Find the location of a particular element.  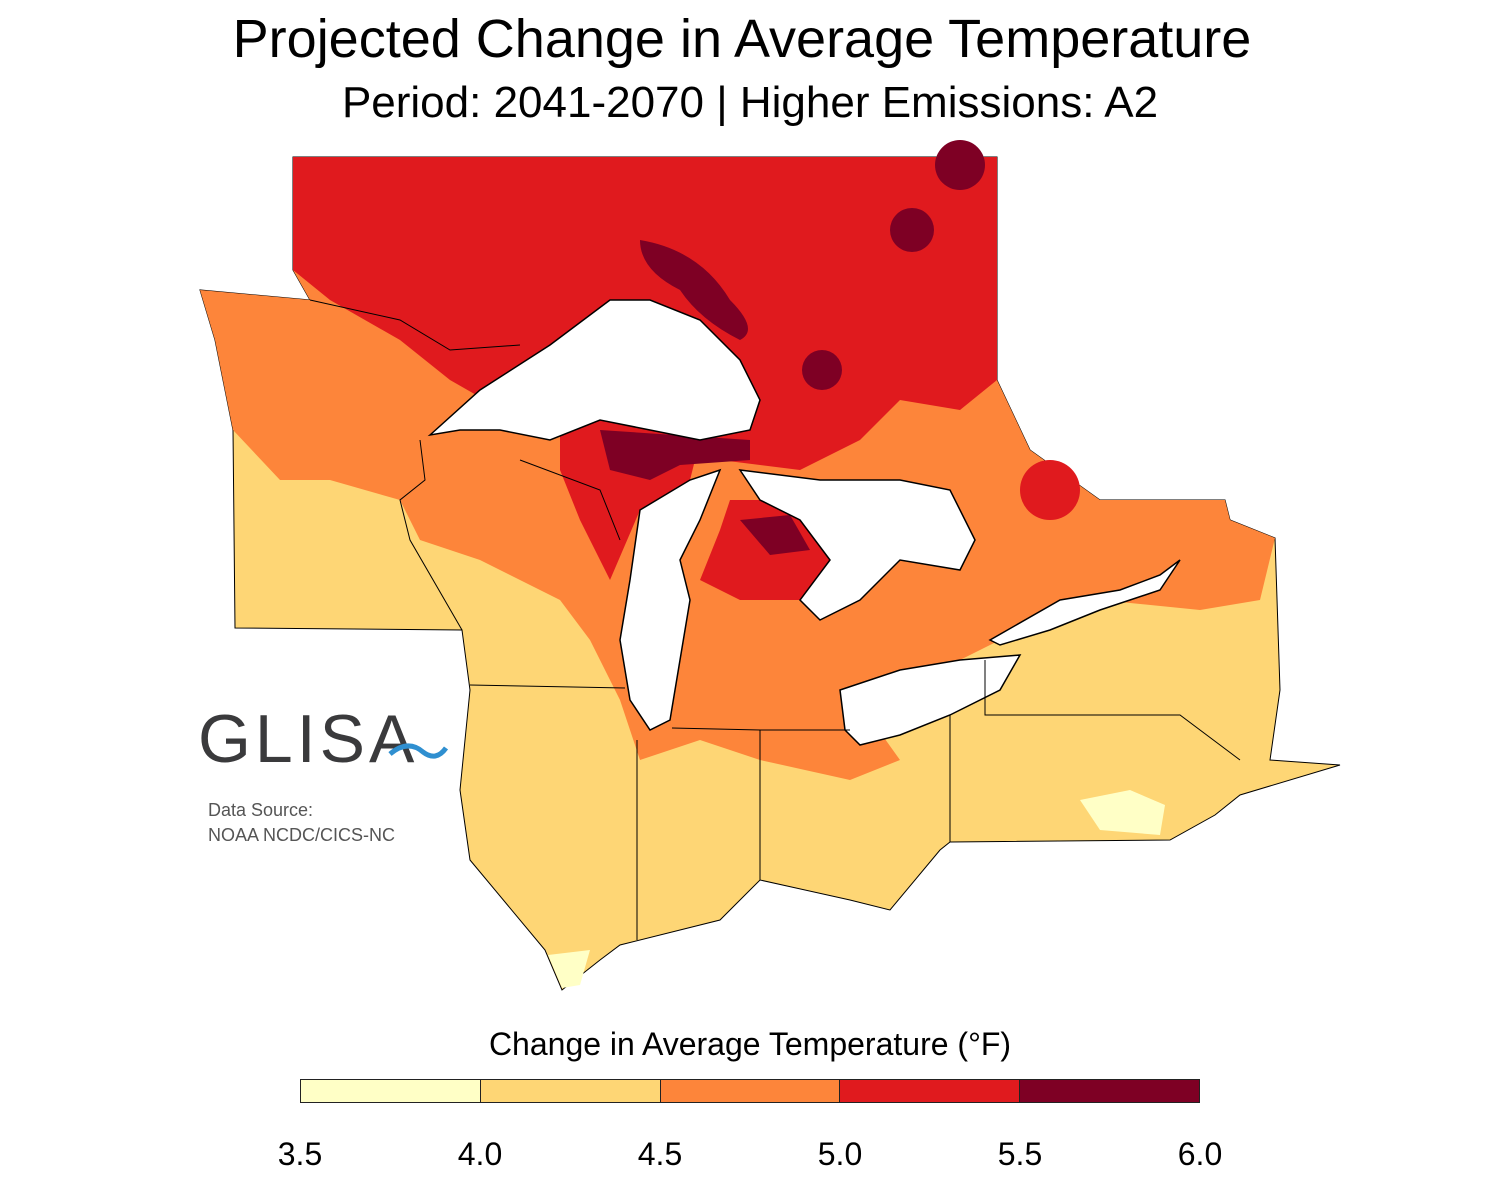

region-5.0-5.5-lower-mi is located at coordinates (765, 550).